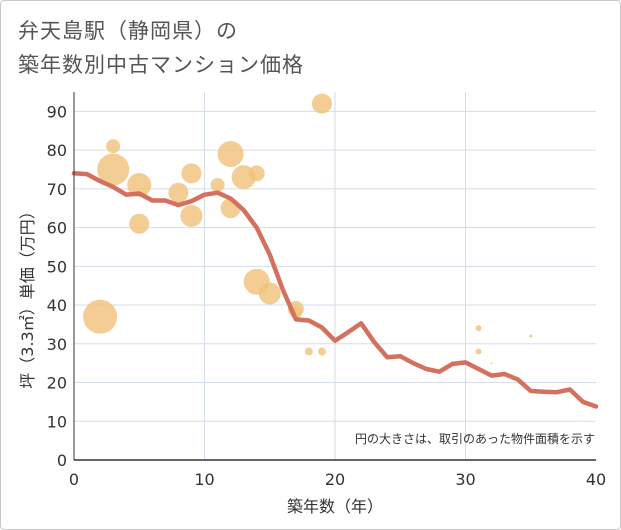  What do you see at coordinates (57, 189) in the screenshot?
I see `y-tick-label: 70` at bounding box center [57, 189].